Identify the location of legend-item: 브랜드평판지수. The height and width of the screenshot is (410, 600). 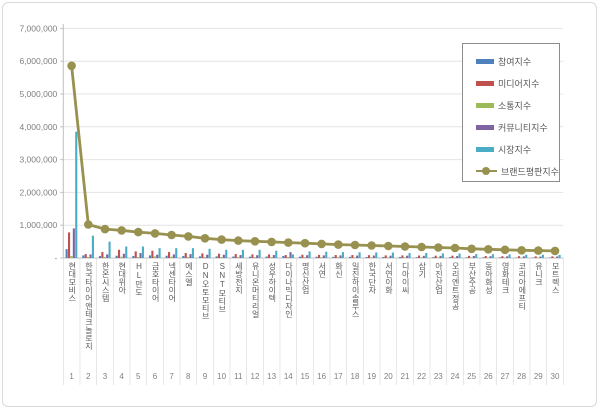
(517, 171).